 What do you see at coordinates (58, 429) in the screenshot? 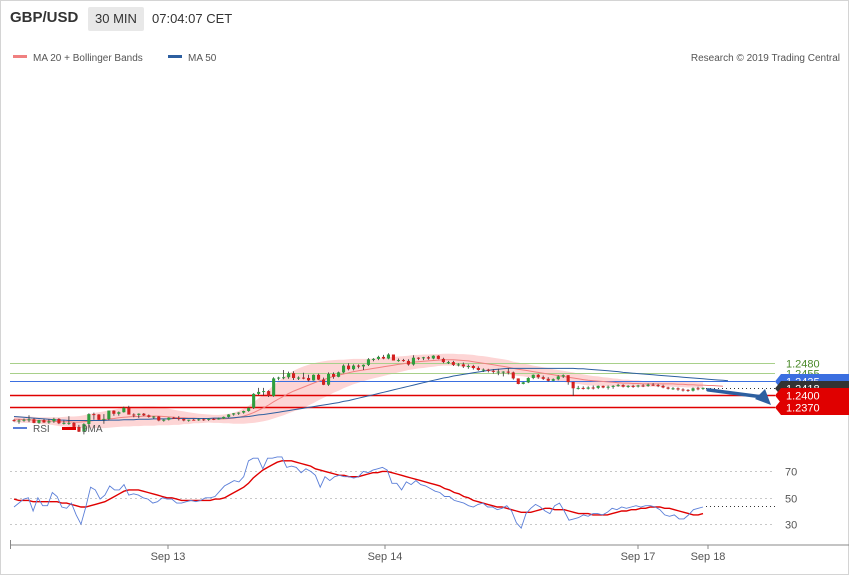
I see `rsi-legend: RSI 9MA` at bounding box center [58, 429].